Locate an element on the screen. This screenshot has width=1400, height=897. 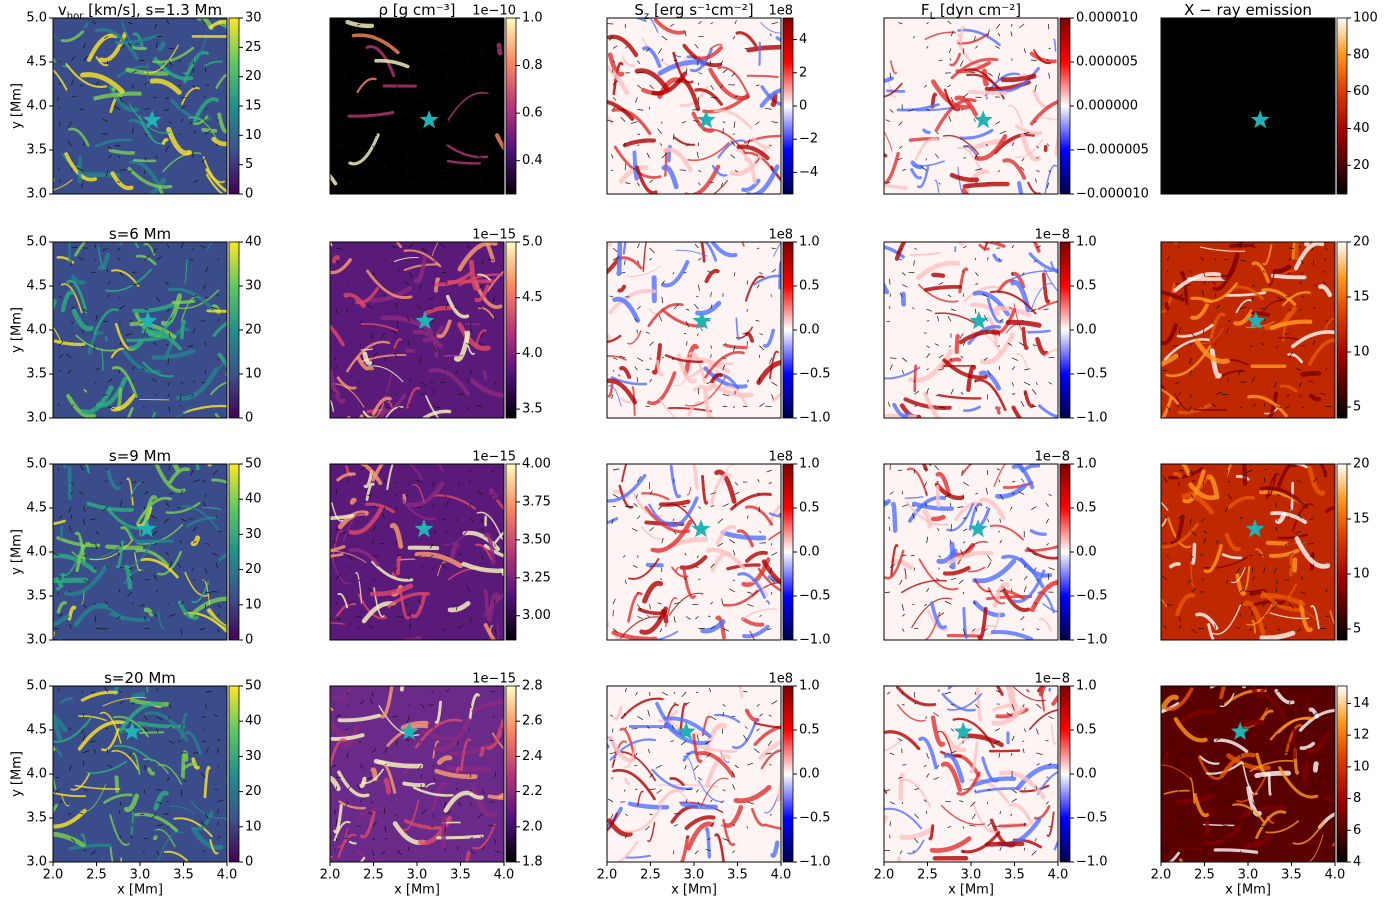
colorbar-tick-label: 0.000000 is located at coordinates (1107, 106).